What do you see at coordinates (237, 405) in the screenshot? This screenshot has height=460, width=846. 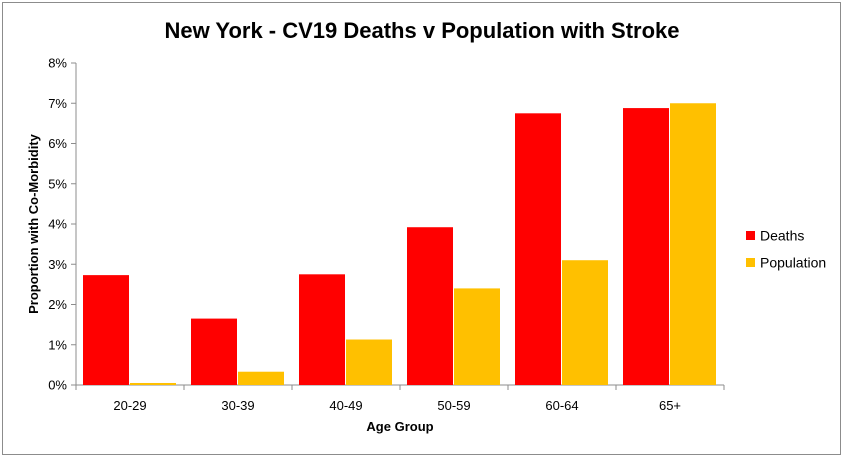 I see `x-tick-label: 30-39` at bounding box center [237, 405].